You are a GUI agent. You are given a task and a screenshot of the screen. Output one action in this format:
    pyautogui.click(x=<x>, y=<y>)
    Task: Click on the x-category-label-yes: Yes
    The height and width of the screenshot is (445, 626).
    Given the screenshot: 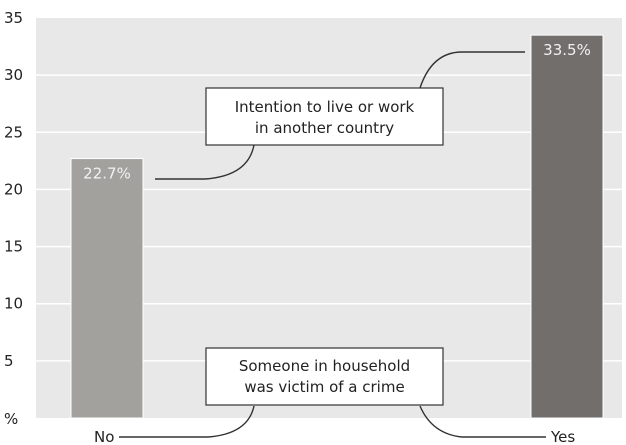 What is the action you would take?
    pyautogui.click(x=562, y=436)
    